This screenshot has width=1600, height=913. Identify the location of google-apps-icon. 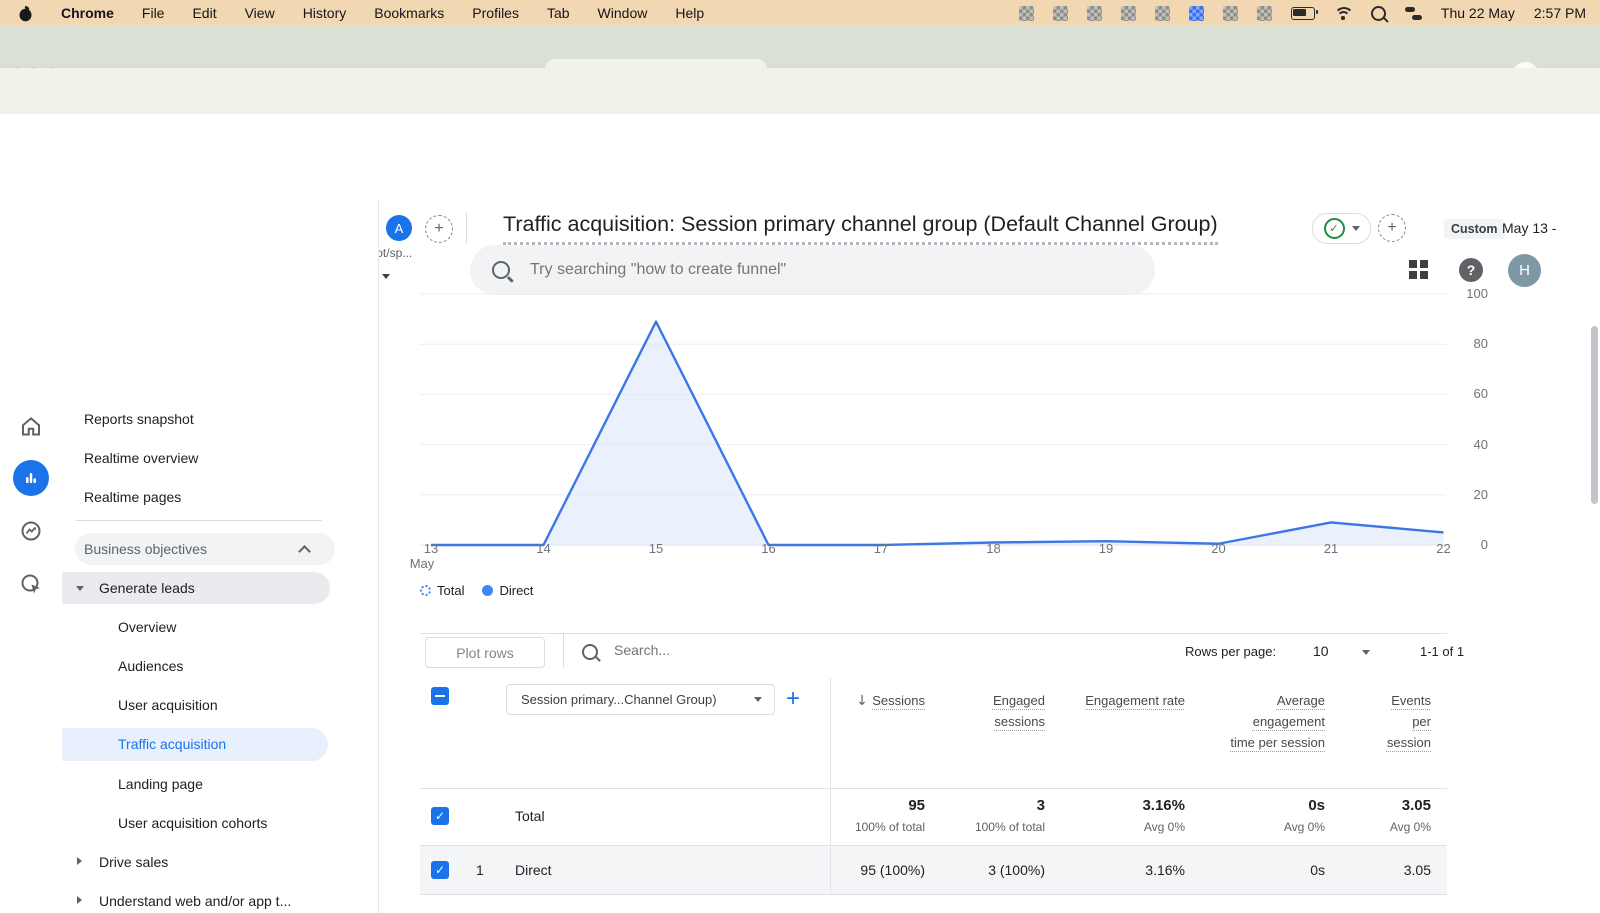
(1418, 269).